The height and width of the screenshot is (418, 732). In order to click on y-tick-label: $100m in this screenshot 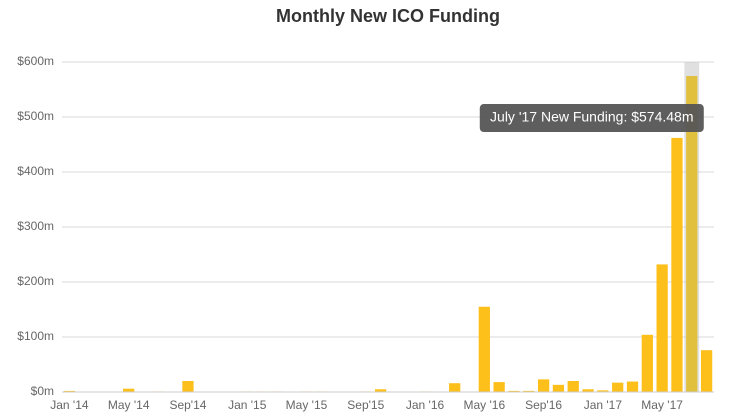, I will do `click(35, 336)`.